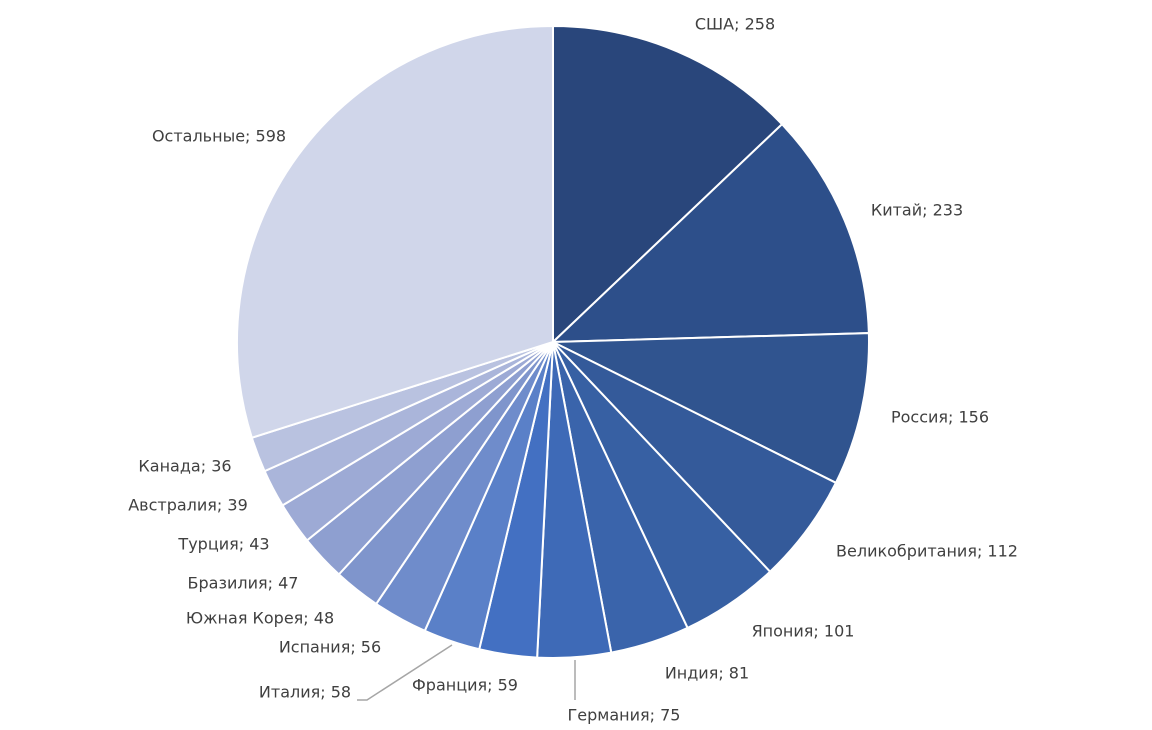 This screenshot has width=1152, height=730. I want to click on data-label: Испания; 56, so click(330, 647).